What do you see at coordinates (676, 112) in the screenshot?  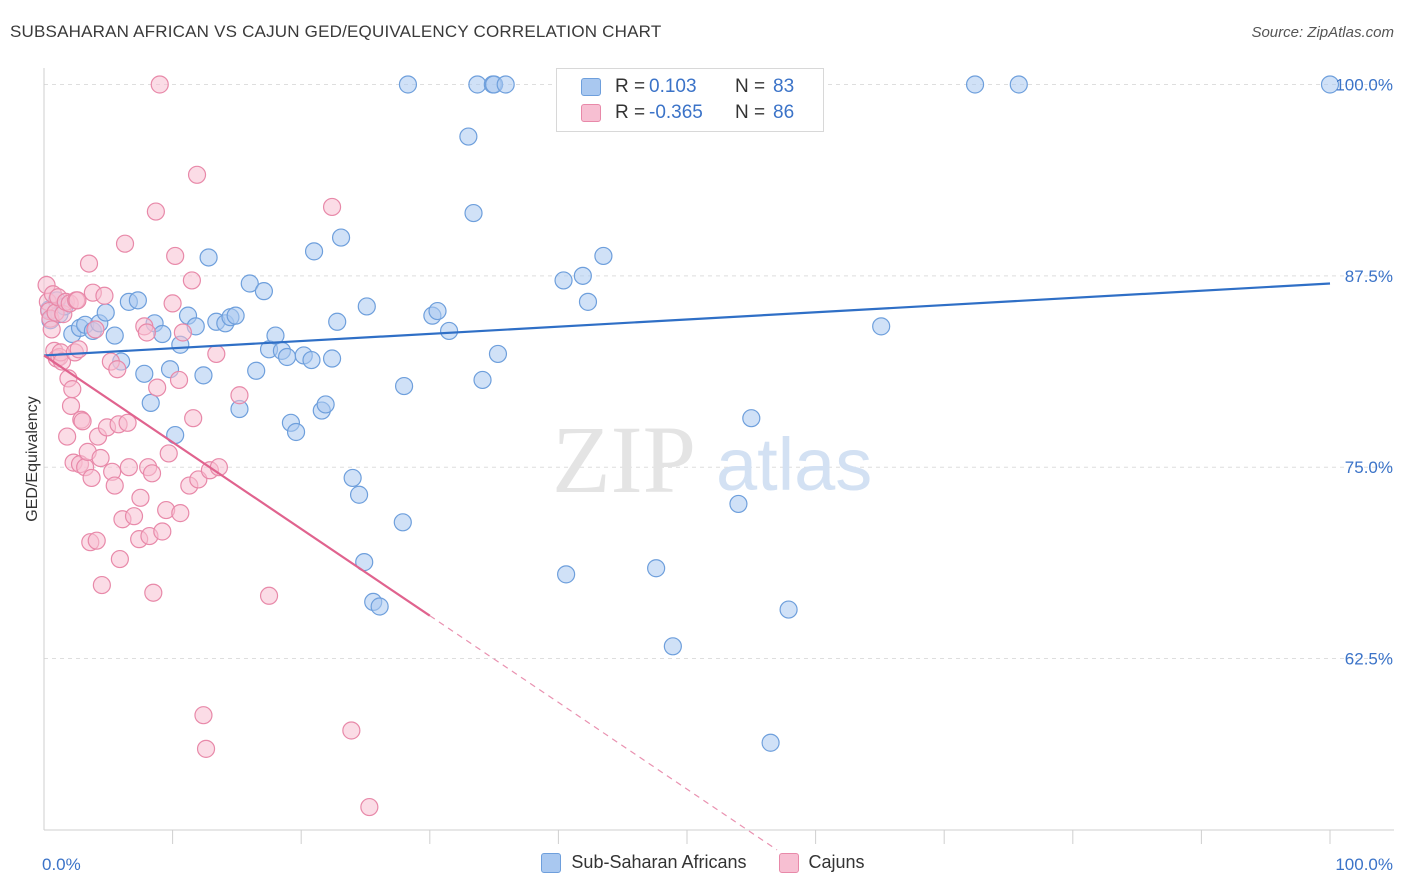 I see `legend-r-value: -0.365` at bounding box center [676, 112].